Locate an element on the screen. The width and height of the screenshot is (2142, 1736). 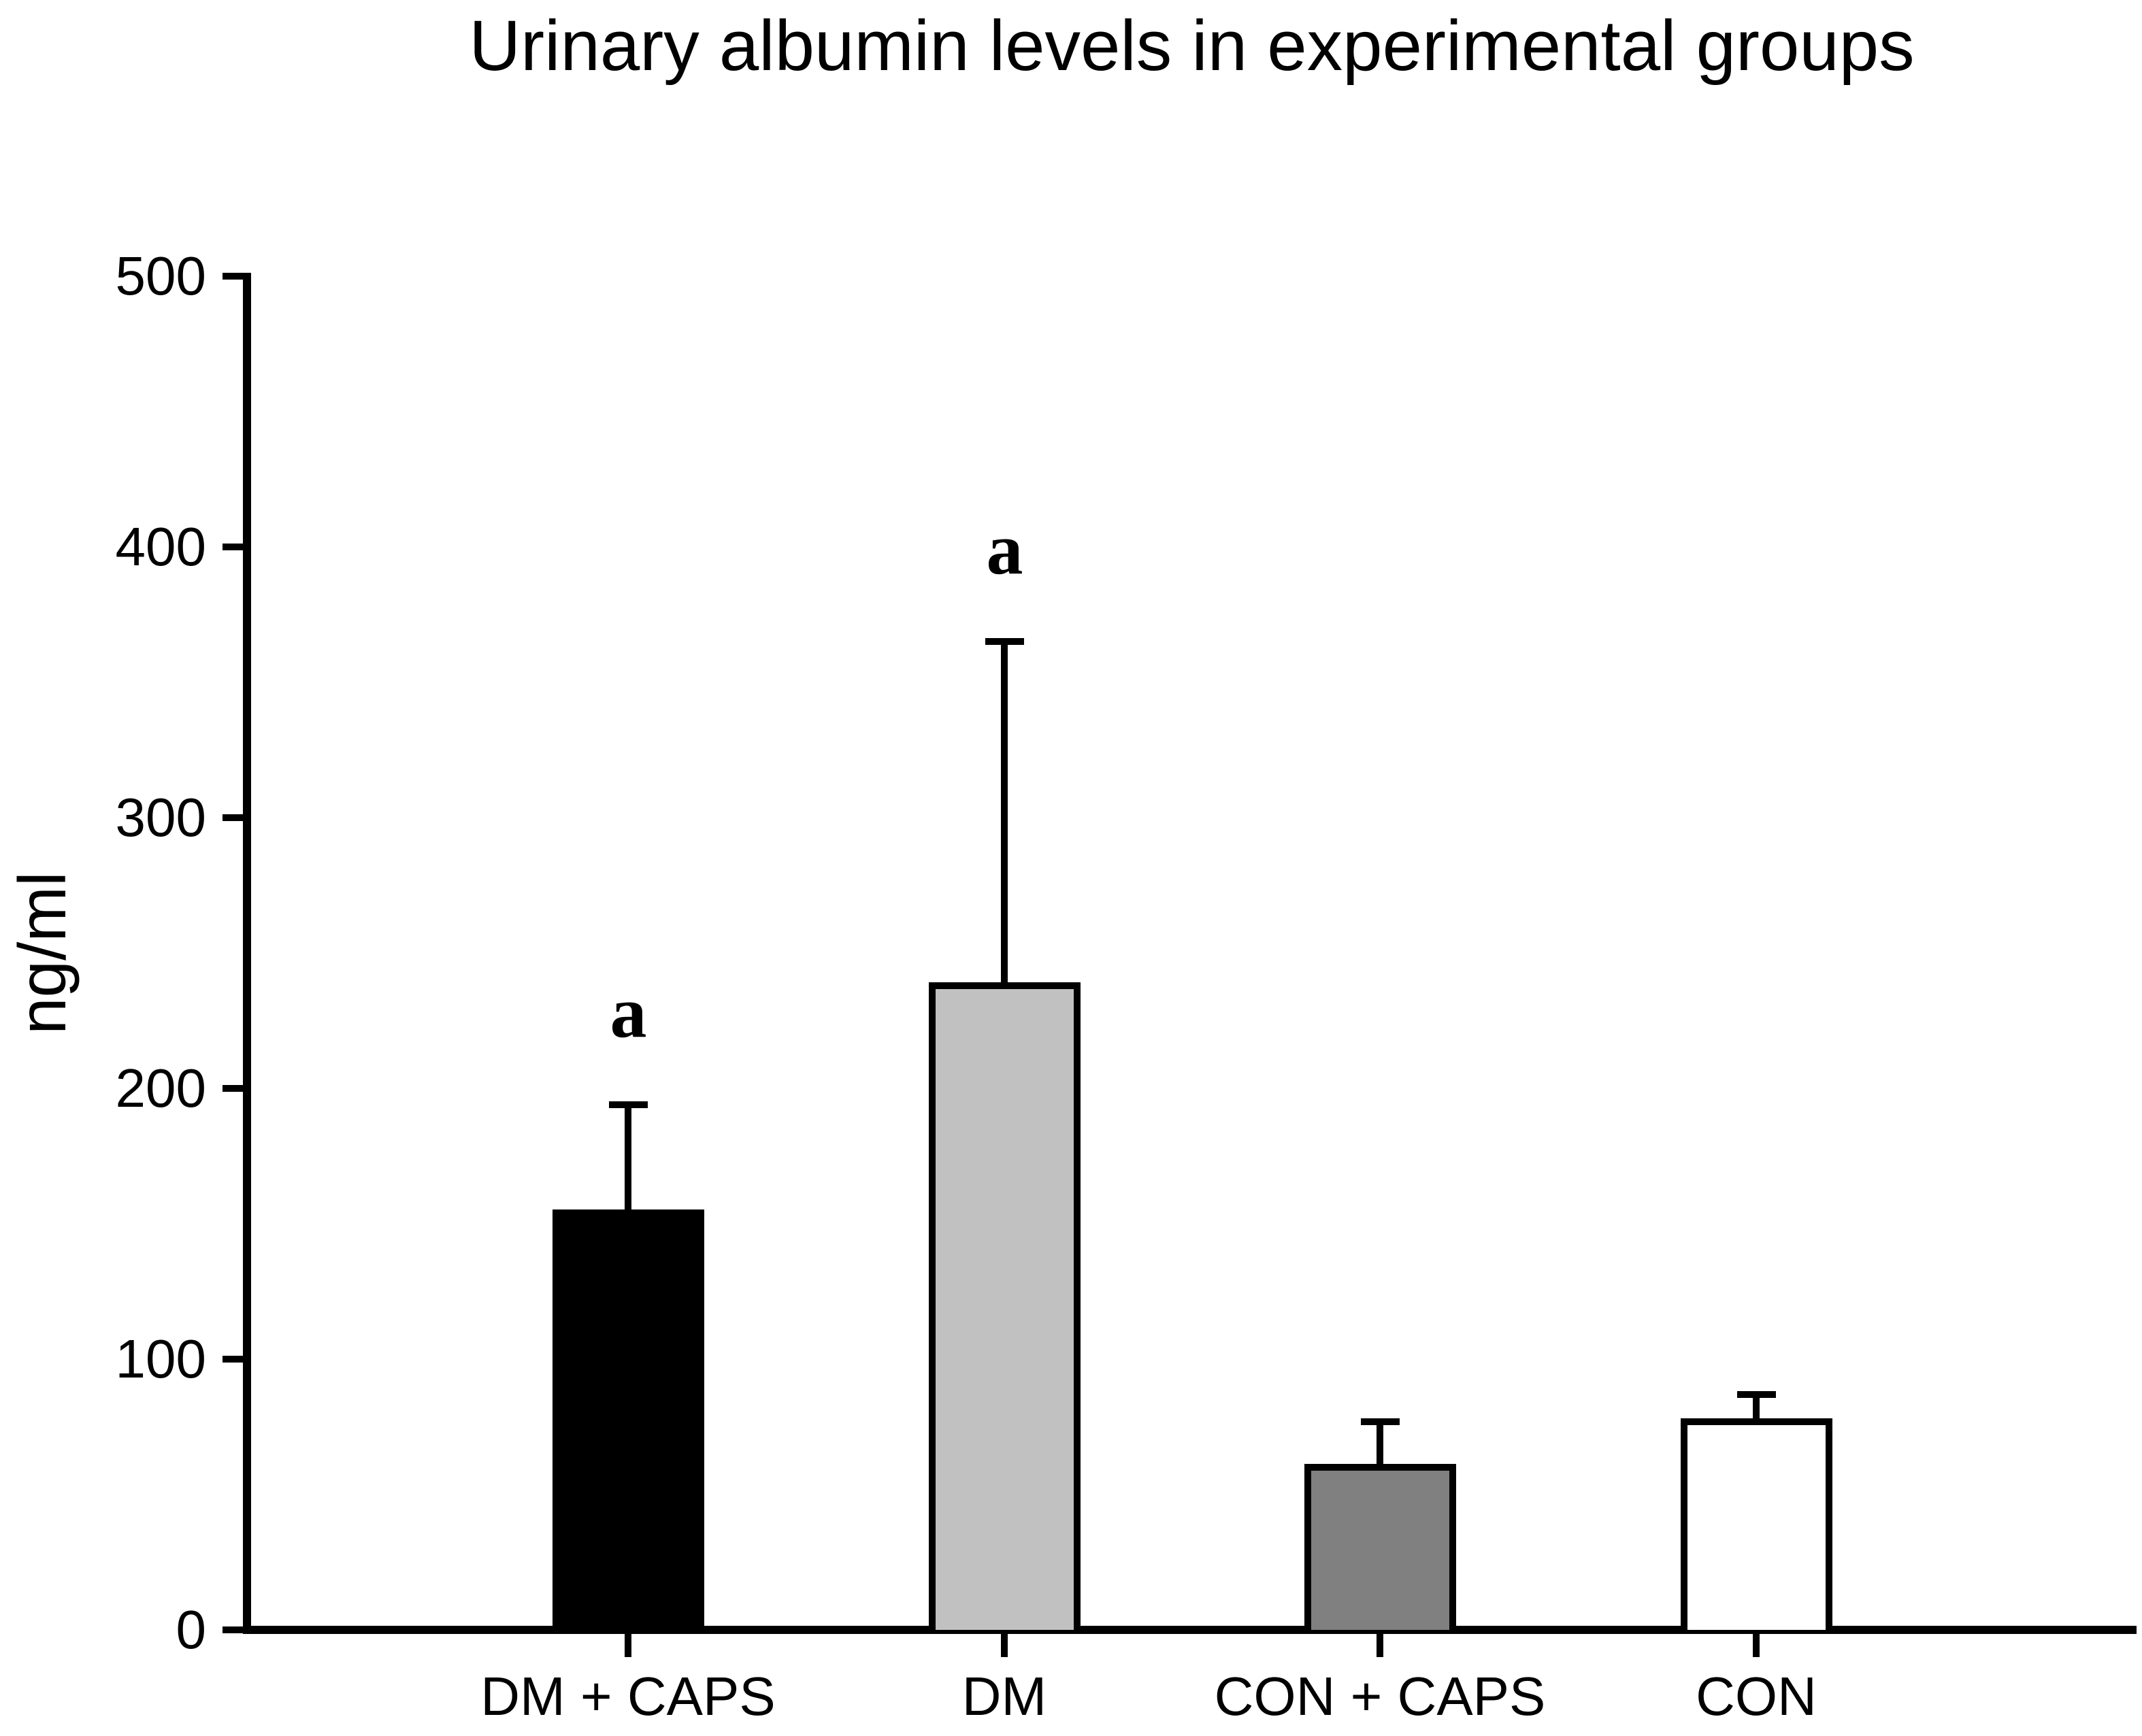
y-axis-title: ng/ml is located at coordinates (43, 953).